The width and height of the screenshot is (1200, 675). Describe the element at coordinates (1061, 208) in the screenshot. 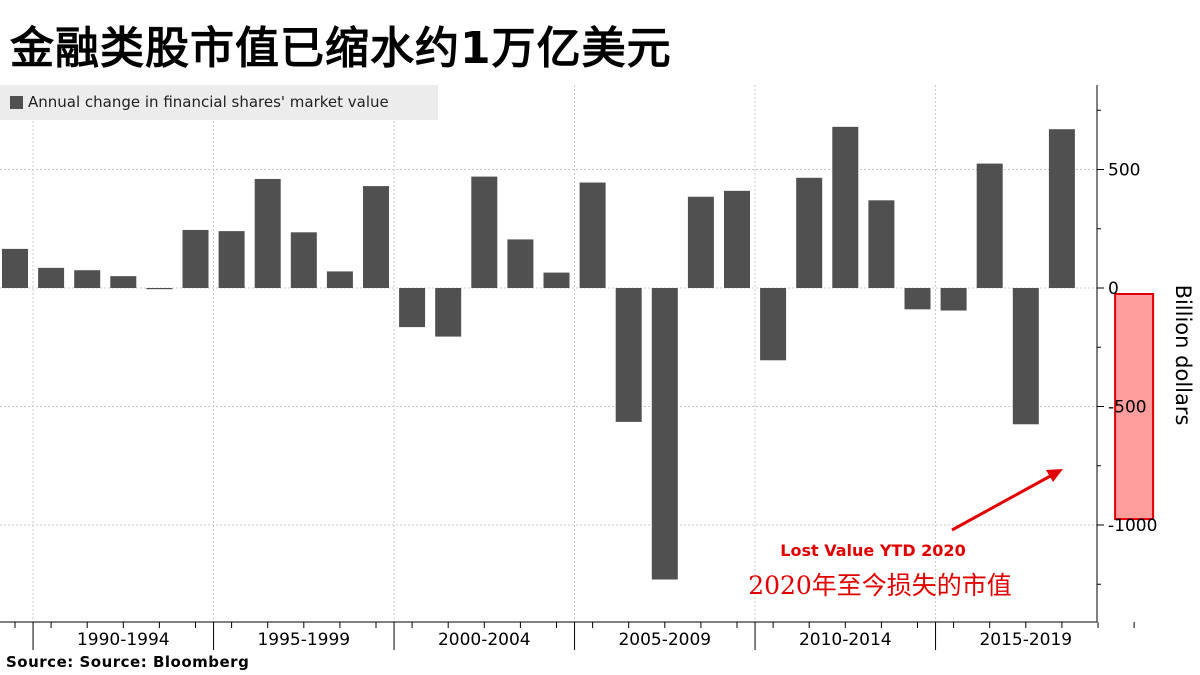

I see `bar-2018` at that location.